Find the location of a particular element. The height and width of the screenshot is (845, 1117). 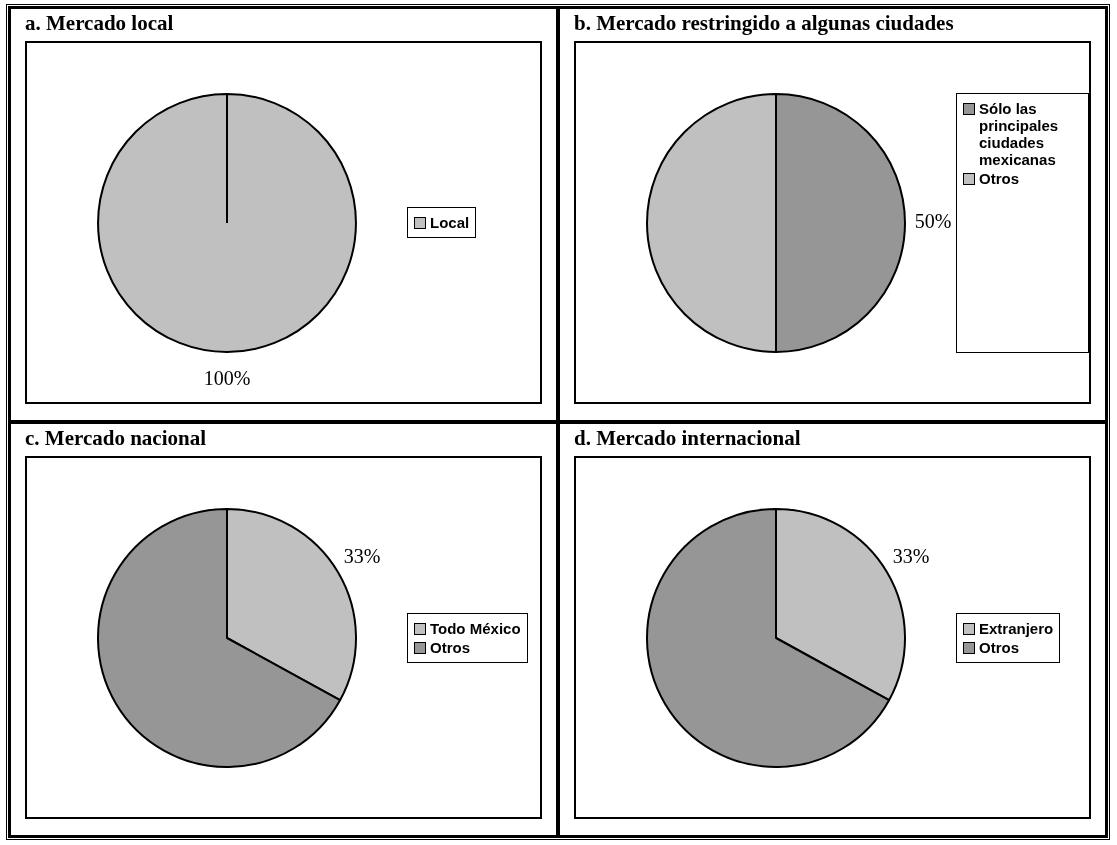

legend-label: Todo México is located at coordinates (475, 628).